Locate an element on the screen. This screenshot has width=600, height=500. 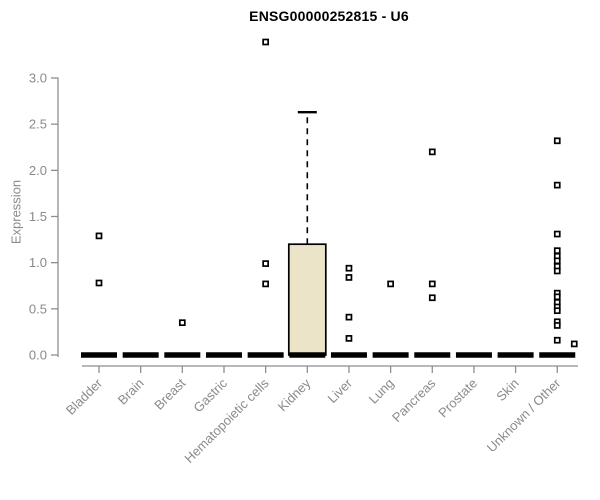
boxplot-unknown-other is located at coordinates (557, 355).